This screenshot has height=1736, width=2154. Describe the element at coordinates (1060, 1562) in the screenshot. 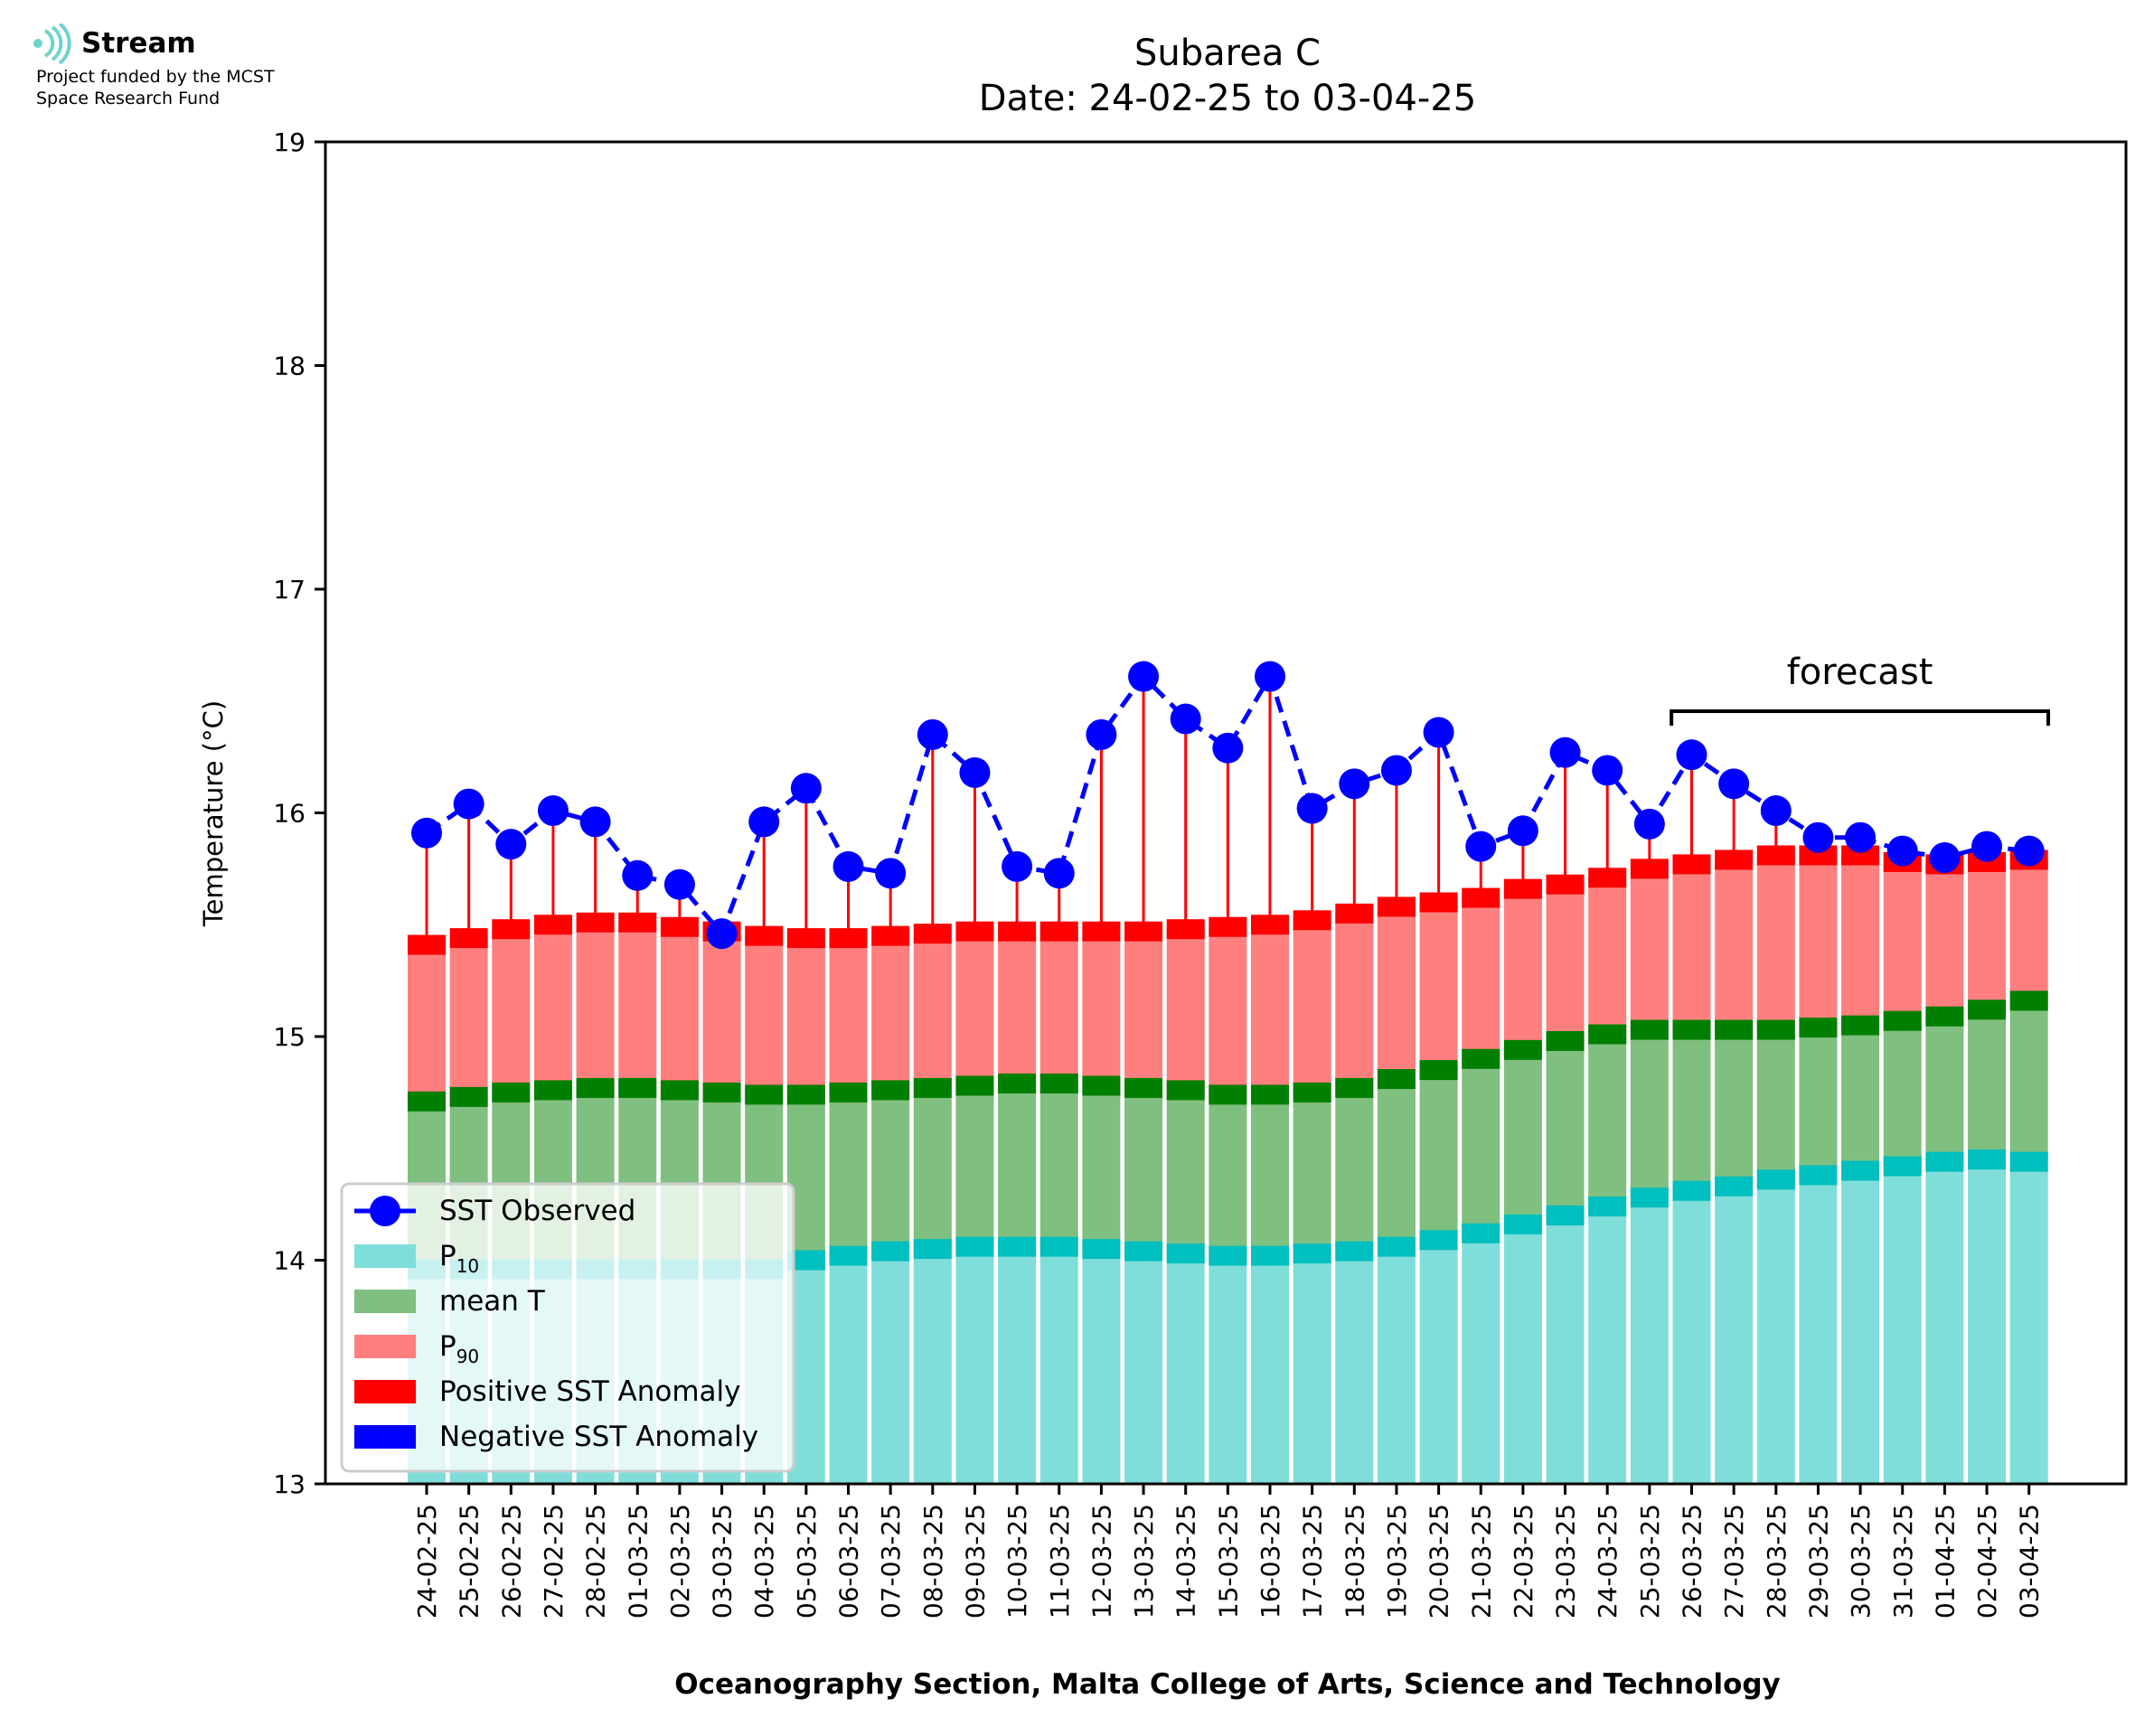

I see `x-tick-label: 11-03-25` at that location.